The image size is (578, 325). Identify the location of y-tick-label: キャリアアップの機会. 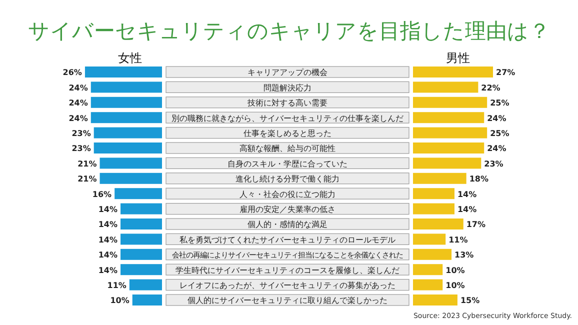
(288, 72).